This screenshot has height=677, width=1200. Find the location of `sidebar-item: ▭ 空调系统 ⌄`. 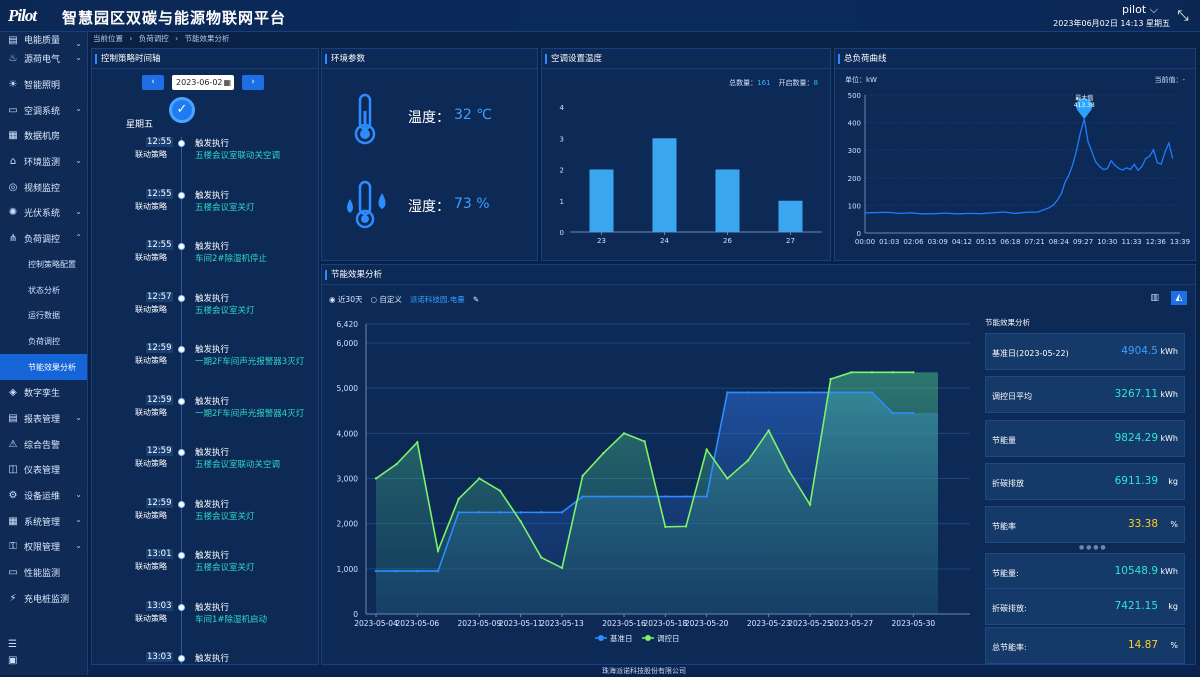

sidebar-item: ▭ 空调系统 ⌄ is located at coordinates (43, 110).